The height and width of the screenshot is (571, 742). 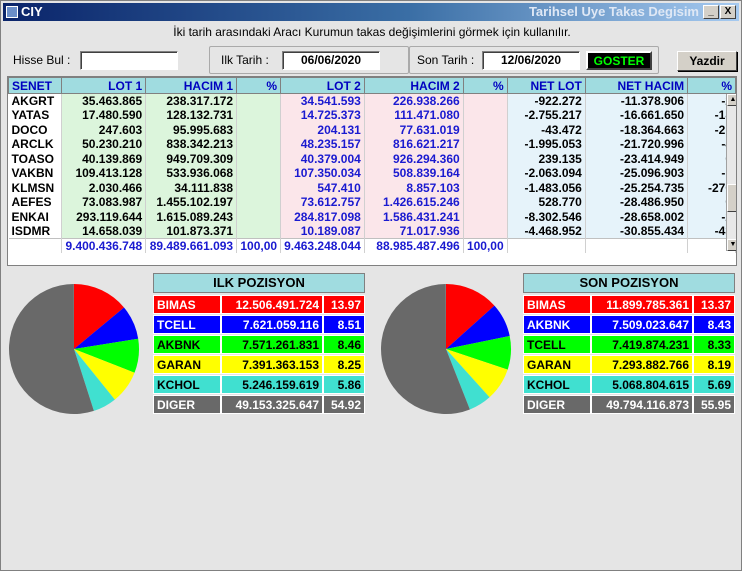 I want to click on position-value: 11.899.785.361, so click(x=642, y=304).